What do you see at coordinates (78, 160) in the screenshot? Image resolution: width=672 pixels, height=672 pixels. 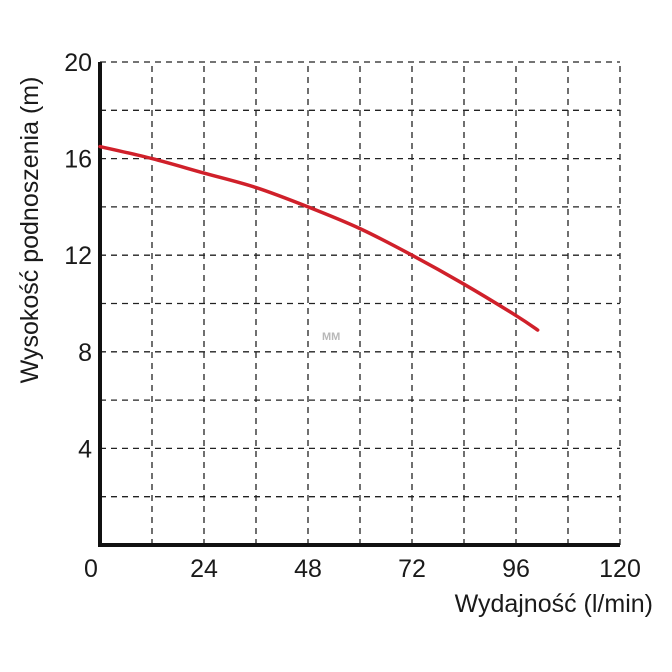 I see `y-tick-label: 16` at bounding box center [78, 160].